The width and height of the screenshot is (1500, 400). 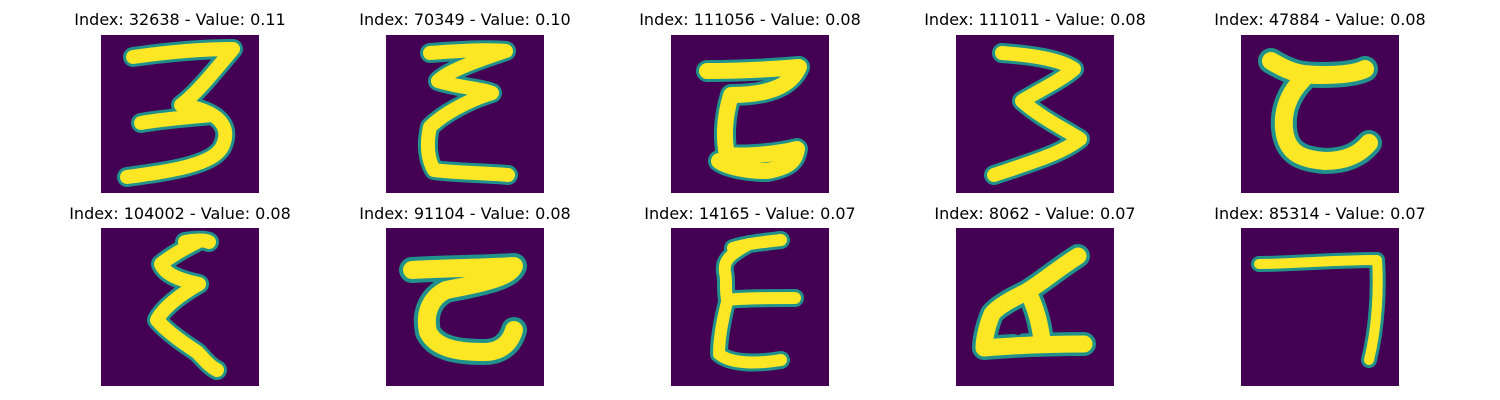 I want to click on panel-8: Index: 14165 - Value: 0.07, so click(x=750, y=290).